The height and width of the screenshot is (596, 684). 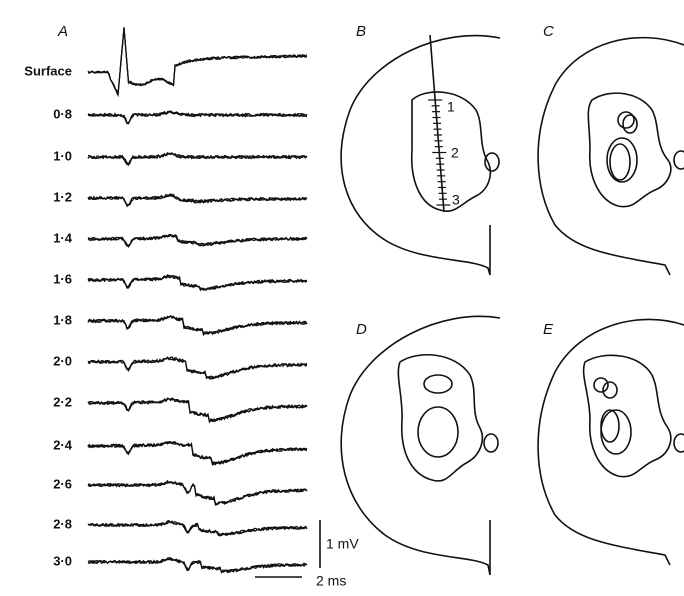 I want to click on panel-label: E, so click(x=548, y=329).